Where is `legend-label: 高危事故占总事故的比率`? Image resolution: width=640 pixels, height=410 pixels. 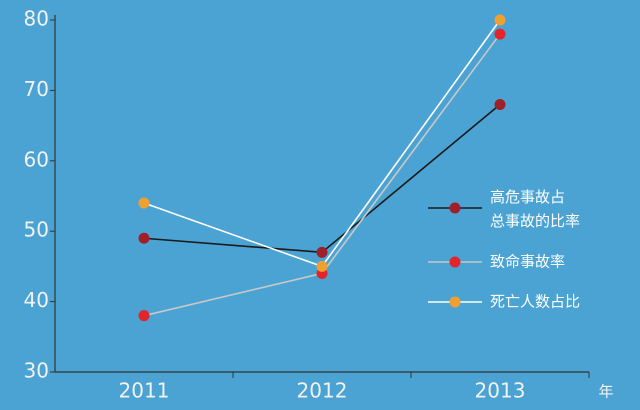 legend-label: 高危事故占总事故的比率 is located at coordinates (535, 209).